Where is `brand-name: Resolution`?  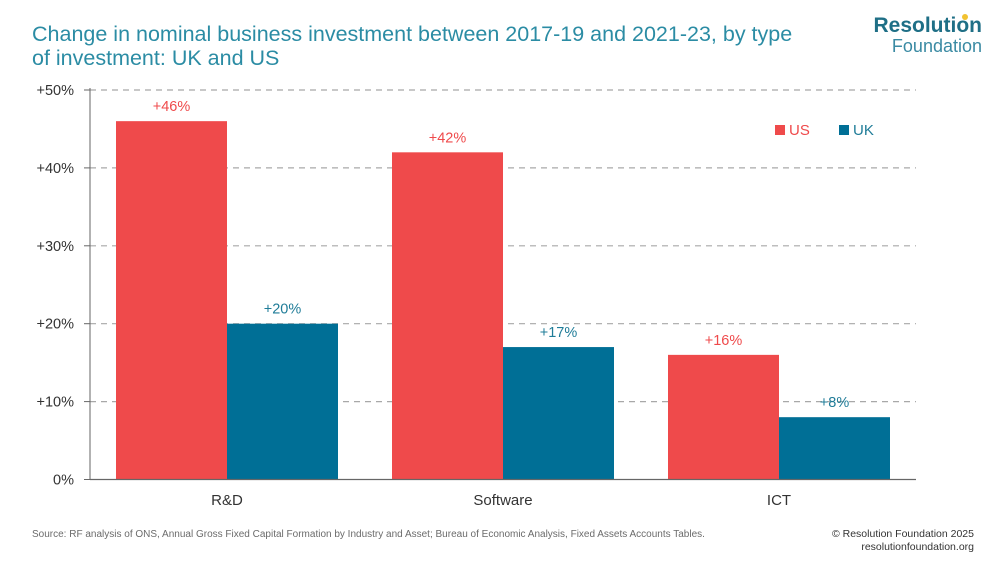
brand-name: Resolution is located at coordinates (928, 25).